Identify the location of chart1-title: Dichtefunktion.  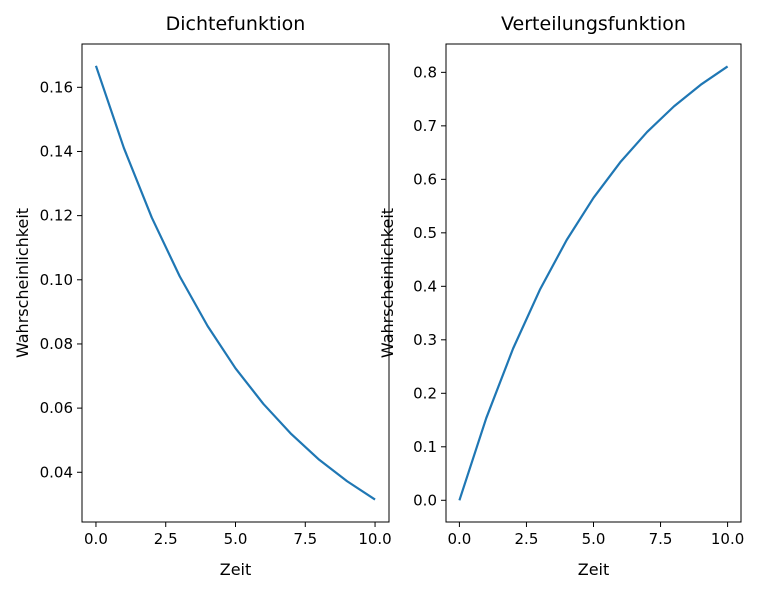
(236, 24).